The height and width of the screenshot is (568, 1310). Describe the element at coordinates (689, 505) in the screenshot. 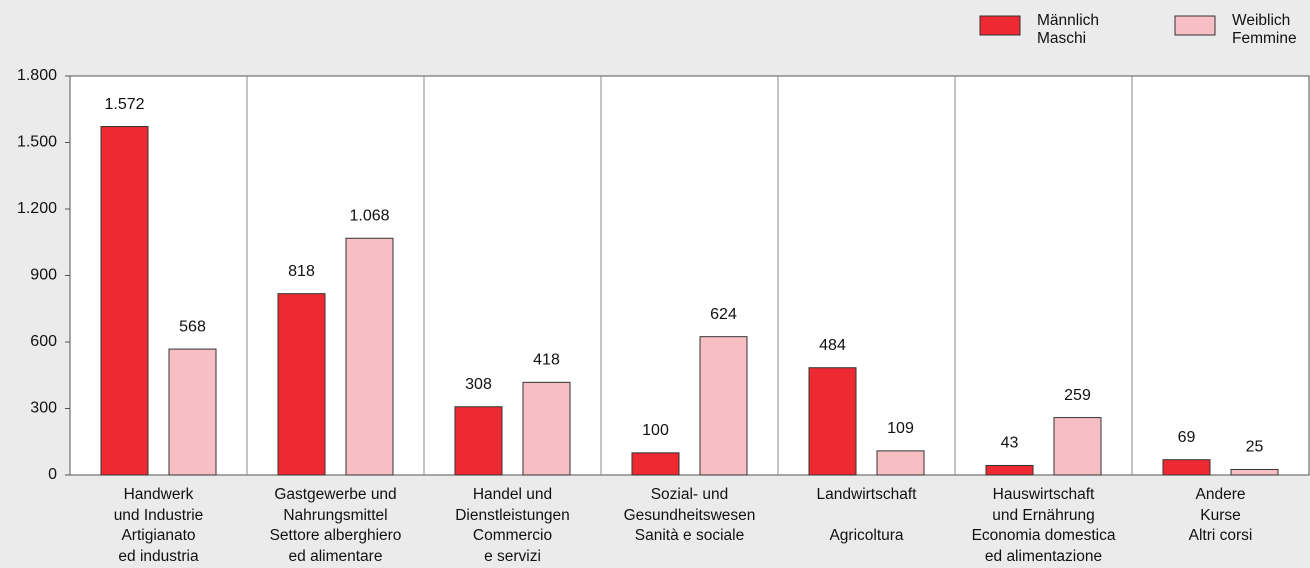

I see `x-tick-label: Sozial- und Gesundheitswesen` at that location.